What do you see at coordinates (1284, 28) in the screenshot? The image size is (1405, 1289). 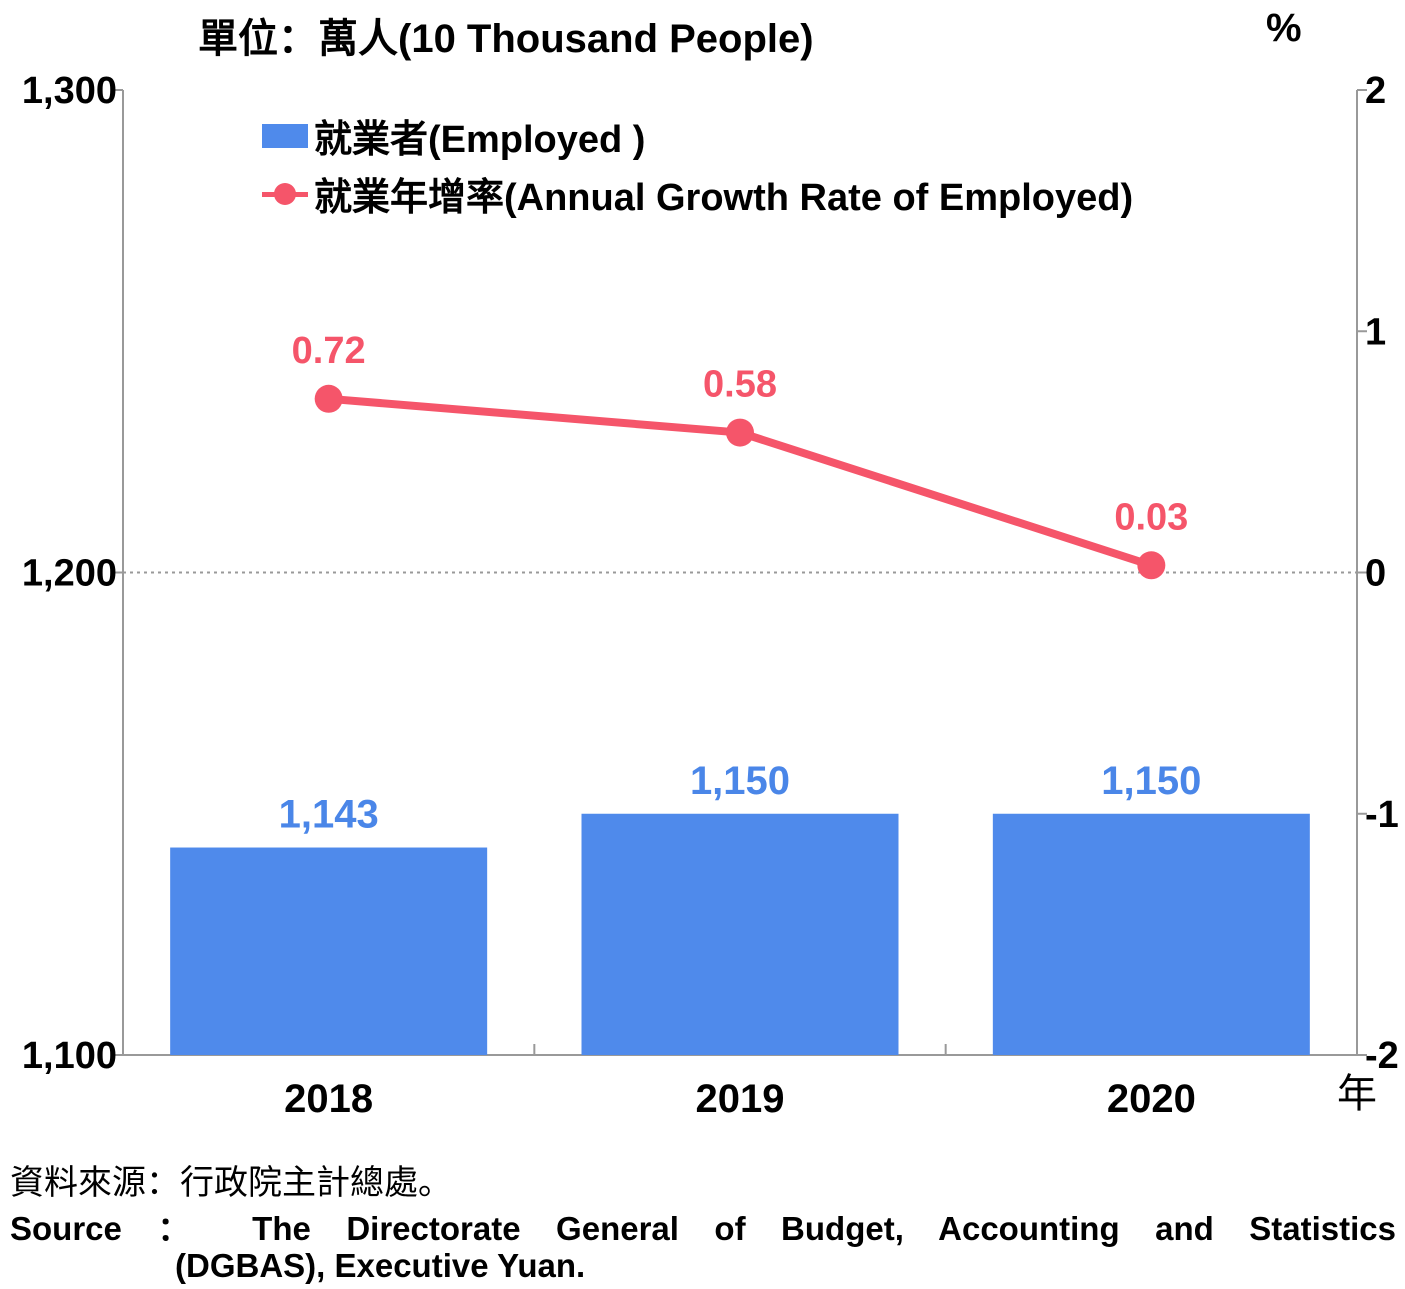 I see `unit-label-right: %` at bounding box center [1284, 28].